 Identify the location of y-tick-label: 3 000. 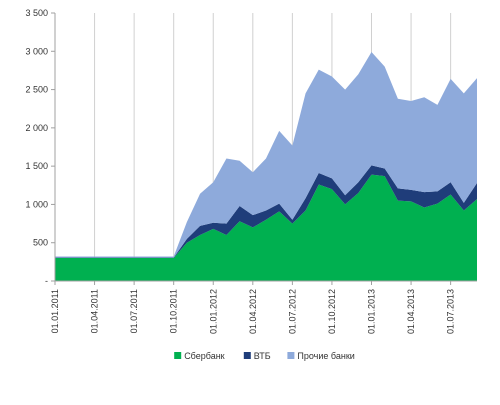
(36, 51).